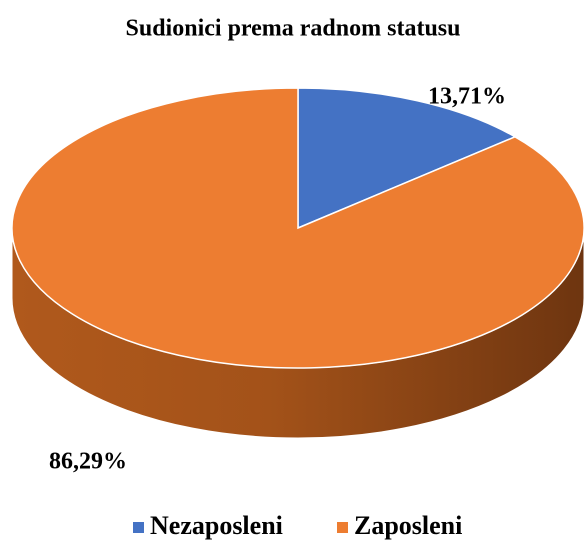 This screenshot has width=587, height=554. What do you see at coordinates (216, 525) in the screenshot?
I see `legend-label: Nezaposleni` at bounding box center [216, 525].